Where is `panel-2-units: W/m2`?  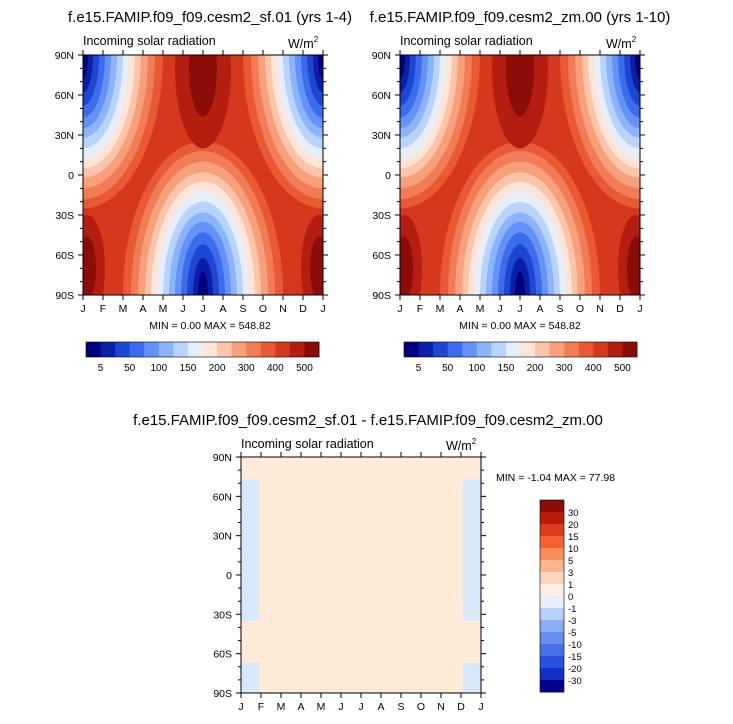
panel-2-units: W/m2 is located at coordinates (621, 43).